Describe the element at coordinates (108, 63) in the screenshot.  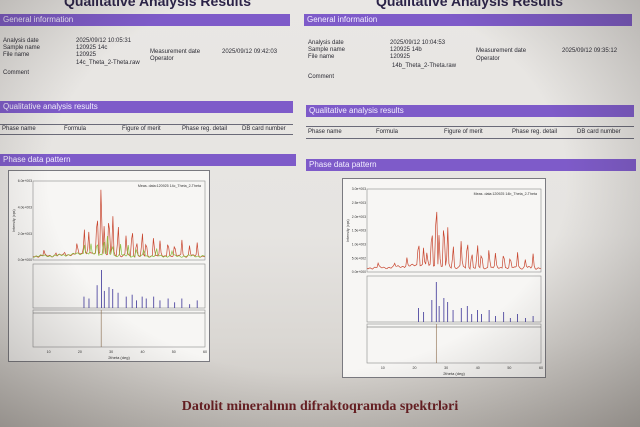
I see `file-name-value-2: 14c_Theta_2-Theta.raw` at that location.